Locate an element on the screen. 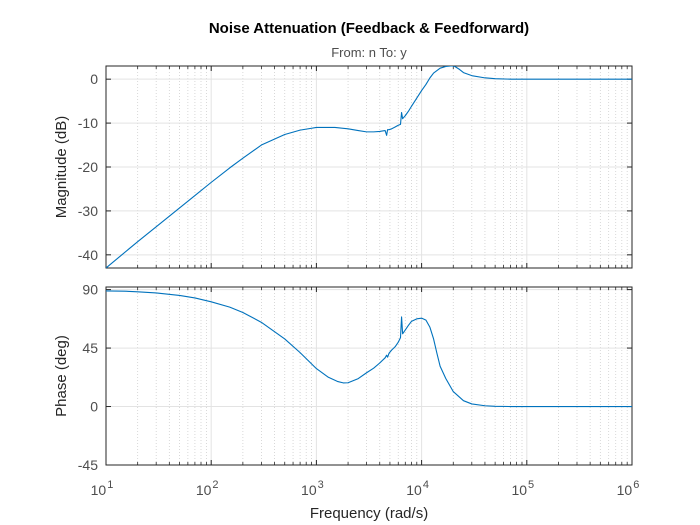 The height and width of the screenshot is (525, 700). x-tick-label: 10⁴ is located at coordinates (417, 488).